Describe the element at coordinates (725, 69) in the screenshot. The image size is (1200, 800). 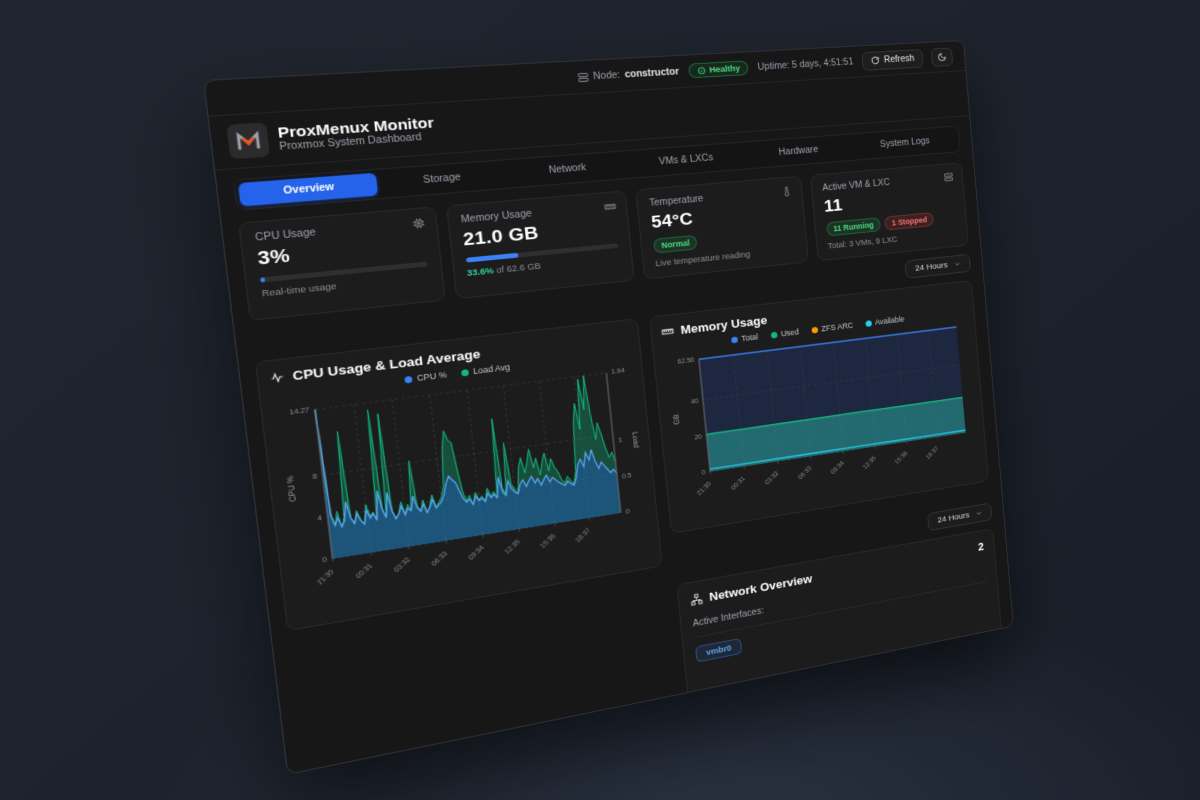
I see `health-label: Healthy` at that location.